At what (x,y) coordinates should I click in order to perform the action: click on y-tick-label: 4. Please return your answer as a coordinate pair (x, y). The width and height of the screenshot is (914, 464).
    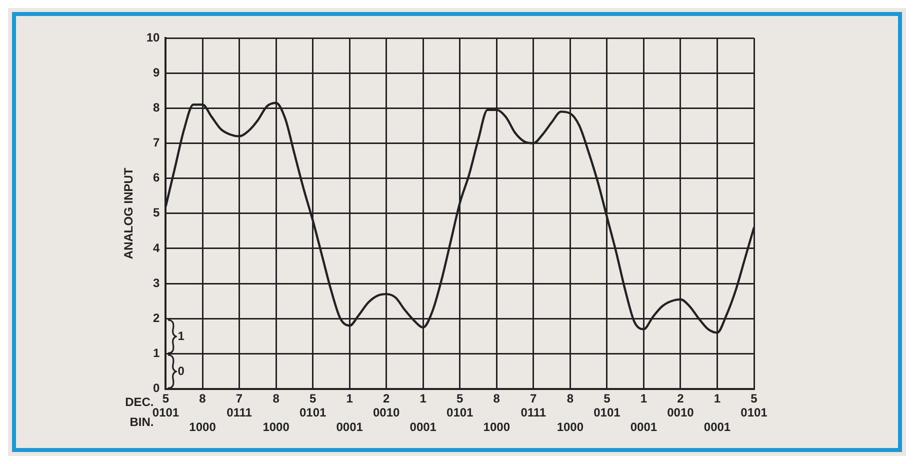
    Looking at the image, I should click on (156, 247).